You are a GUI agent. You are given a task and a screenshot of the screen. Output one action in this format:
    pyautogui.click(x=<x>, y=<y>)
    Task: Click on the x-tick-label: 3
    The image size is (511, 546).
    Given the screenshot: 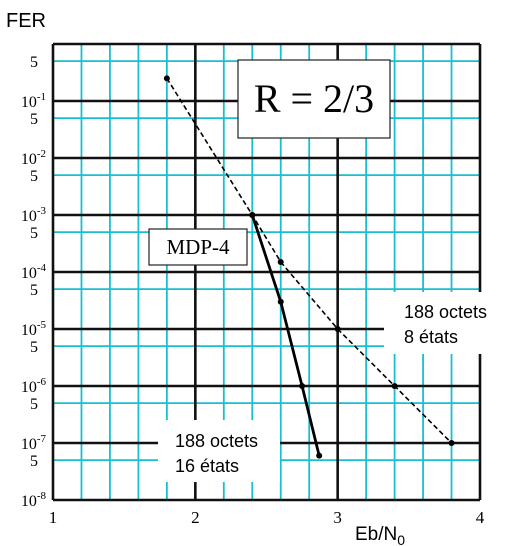 What is the action you would take?
    pyautogui.click(x=337, y=517)
    